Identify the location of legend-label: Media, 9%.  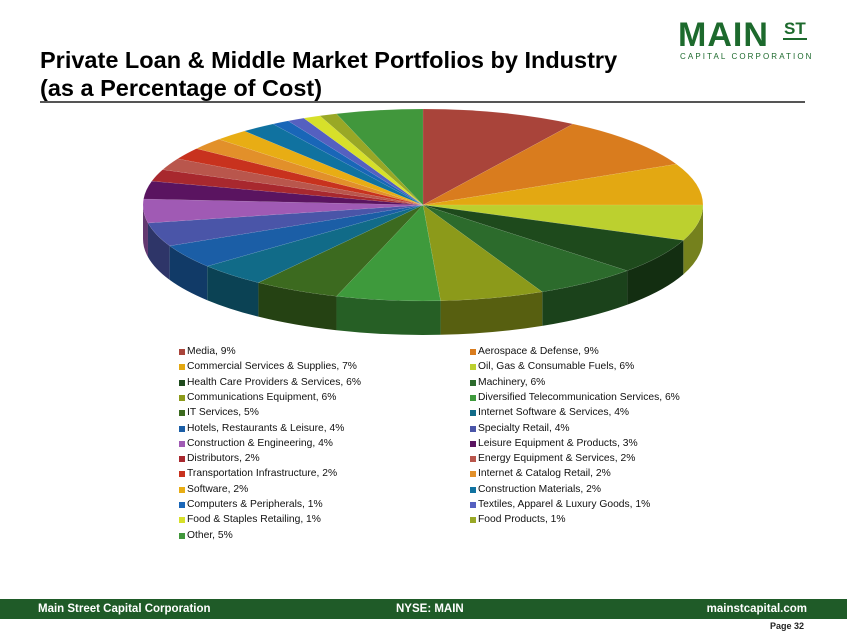
(211, 351).